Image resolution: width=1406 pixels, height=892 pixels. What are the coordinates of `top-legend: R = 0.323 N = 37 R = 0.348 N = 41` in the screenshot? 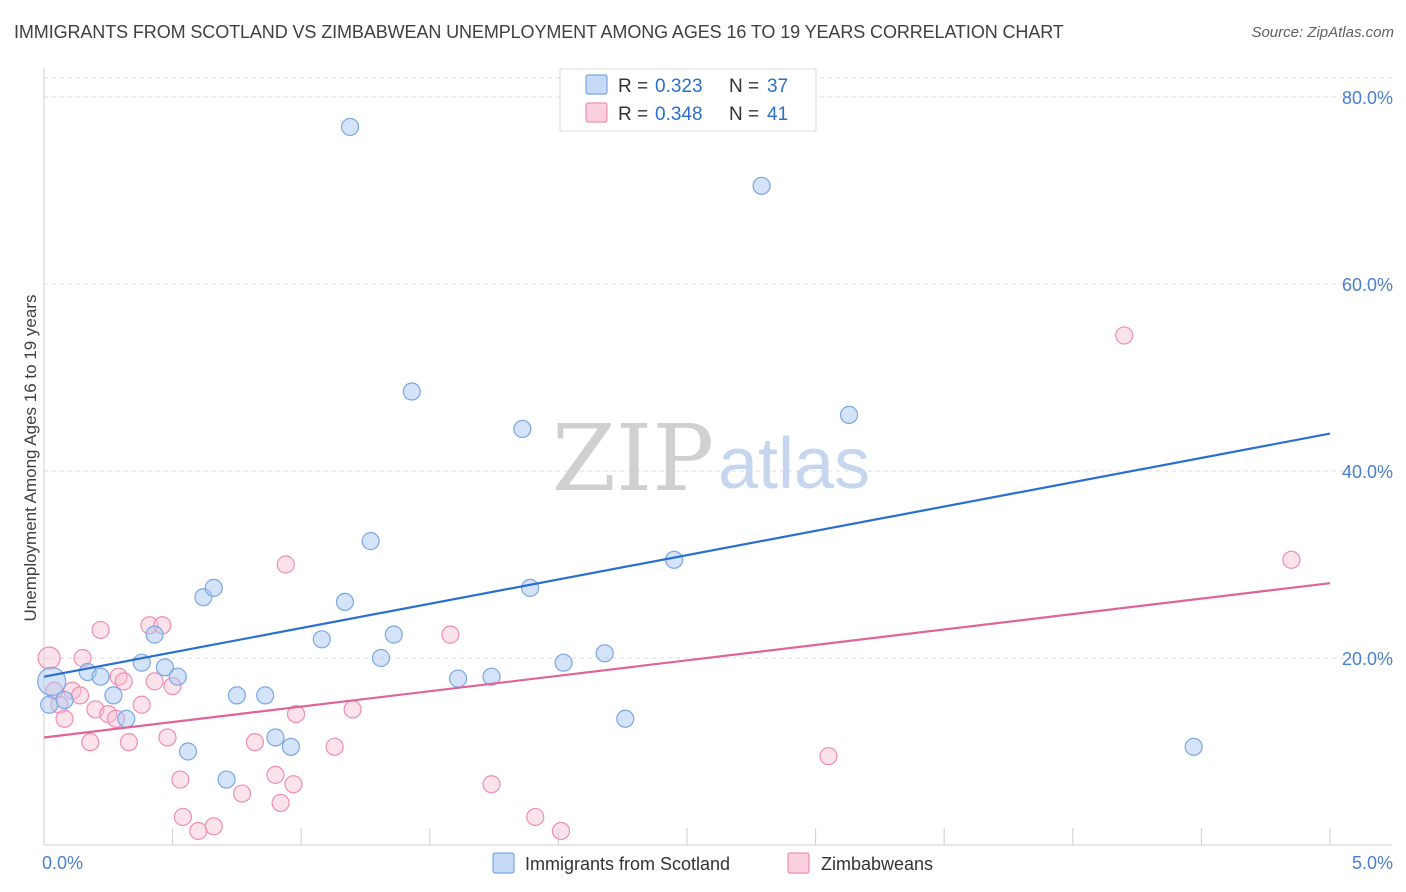 It's located at (688, 100).